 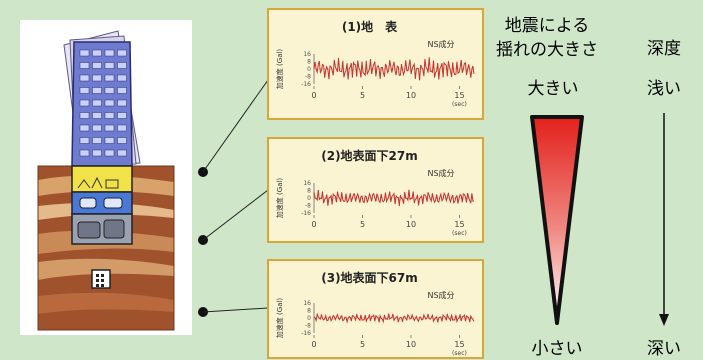 What do you see at coordinates (664, 89) in the screenshot?
I see `label-shallow: 浅い` at bounding box center [664, 89].